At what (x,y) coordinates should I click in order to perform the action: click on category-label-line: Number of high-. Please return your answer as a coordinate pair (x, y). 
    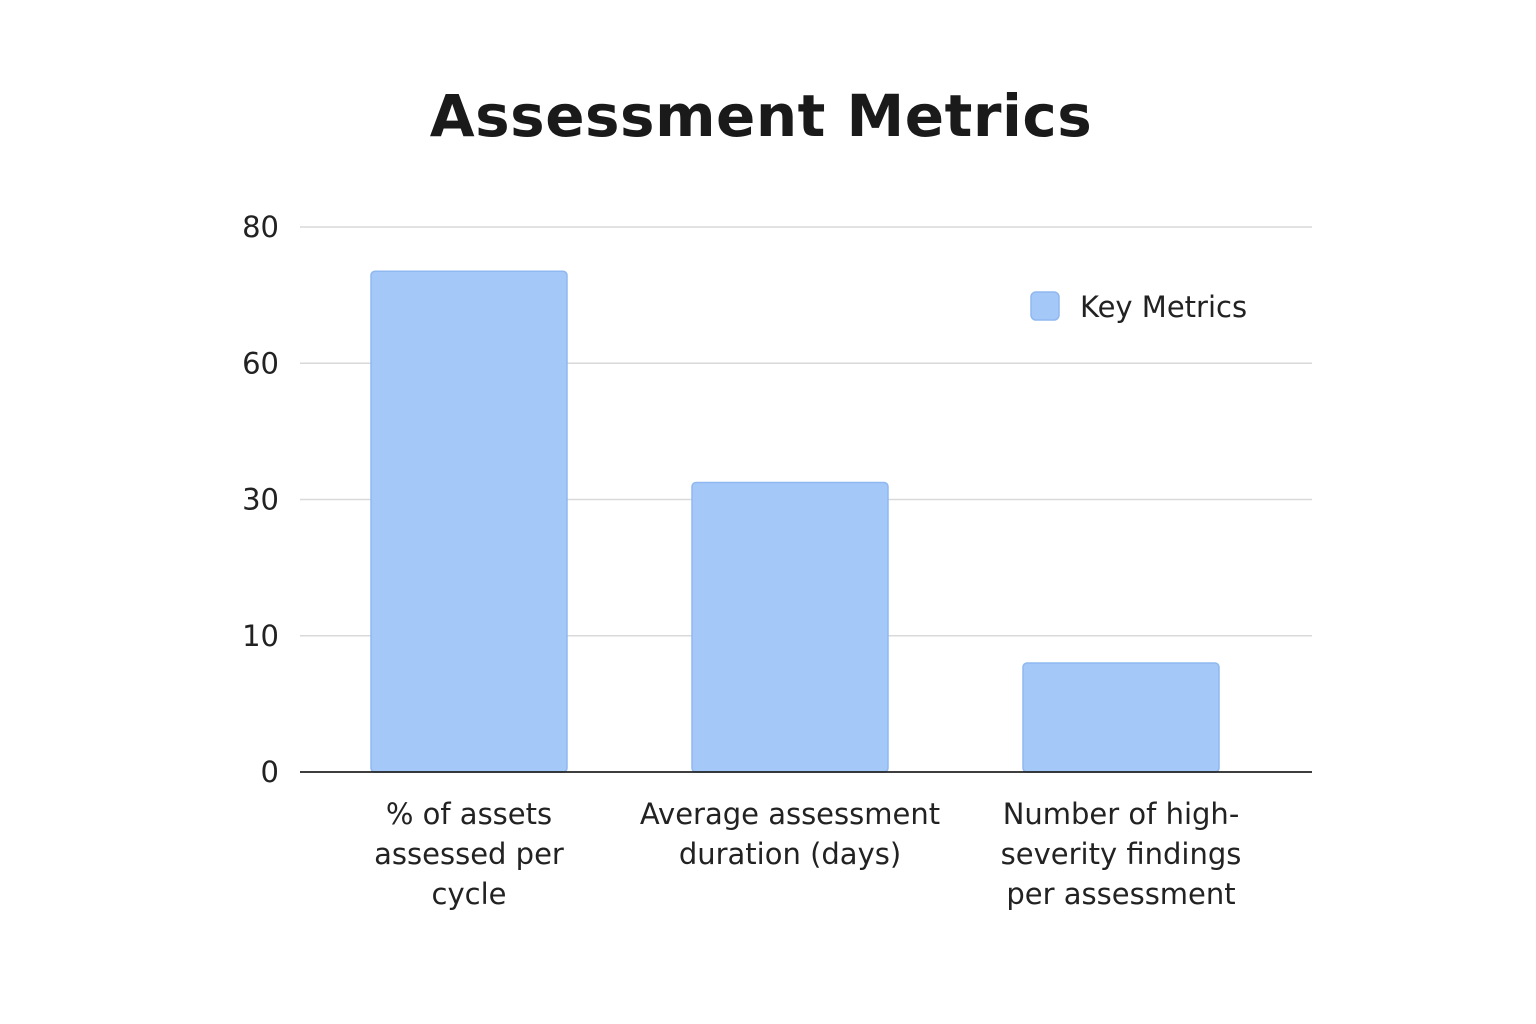
    Looking at the image, I should click on (1121, 814).